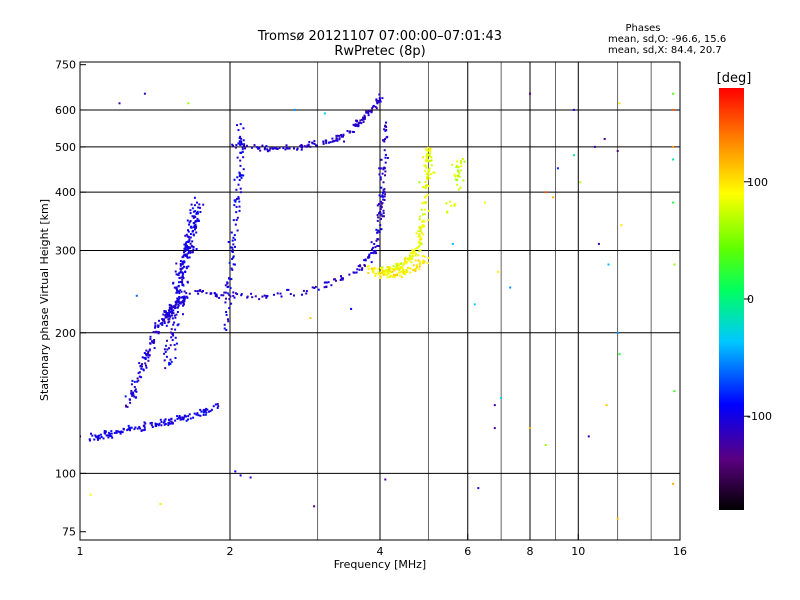 The image size is (800, 600). Describe the element at coordinates (65, 65) in the screenshot. I see `y-tick-label: 750` at that location.